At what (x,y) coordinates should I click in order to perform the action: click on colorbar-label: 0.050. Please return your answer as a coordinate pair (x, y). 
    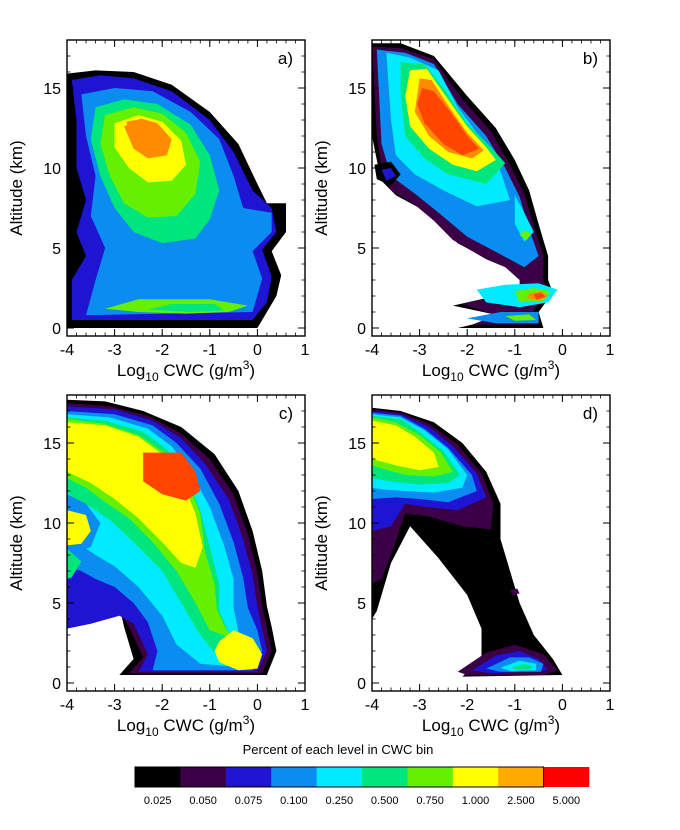
    Looking at the image, I should click on (203, 801).